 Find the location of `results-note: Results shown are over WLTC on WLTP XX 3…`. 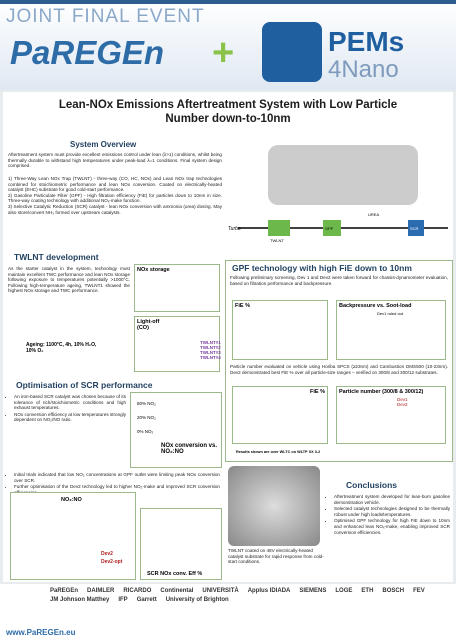

results-note: Results shown are over WLTC on WLTP XX 3… is located at coordinates (278, 452).